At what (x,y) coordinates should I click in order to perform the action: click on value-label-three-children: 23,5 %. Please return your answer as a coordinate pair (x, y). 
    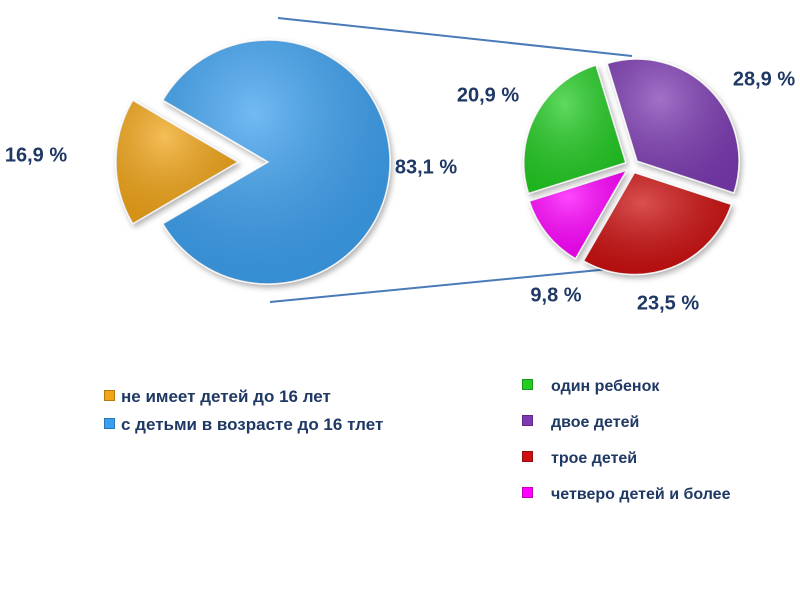
    Looking at the image, I should click on (668, 303).